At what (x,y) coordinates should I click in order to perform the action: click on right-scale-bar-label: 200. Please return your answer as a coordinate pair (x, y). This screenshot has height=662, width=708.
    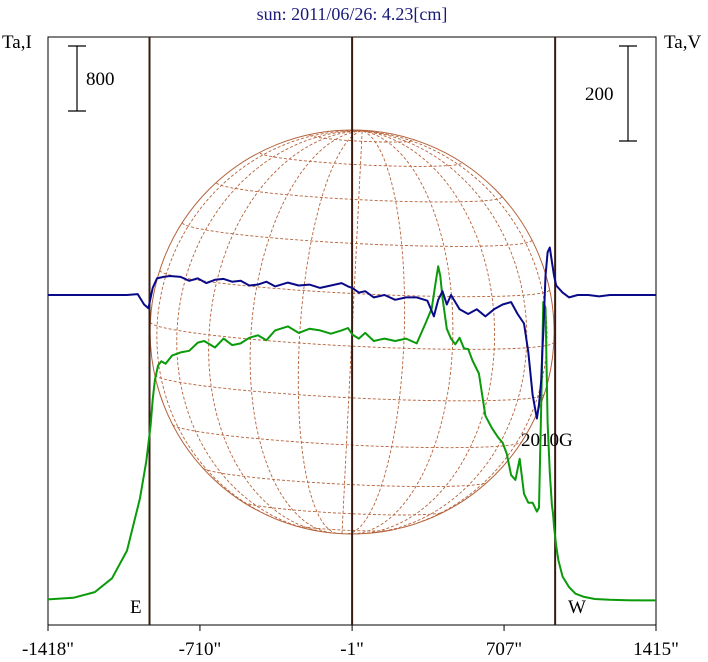
    Looking at the image, I should click on (599, 94).